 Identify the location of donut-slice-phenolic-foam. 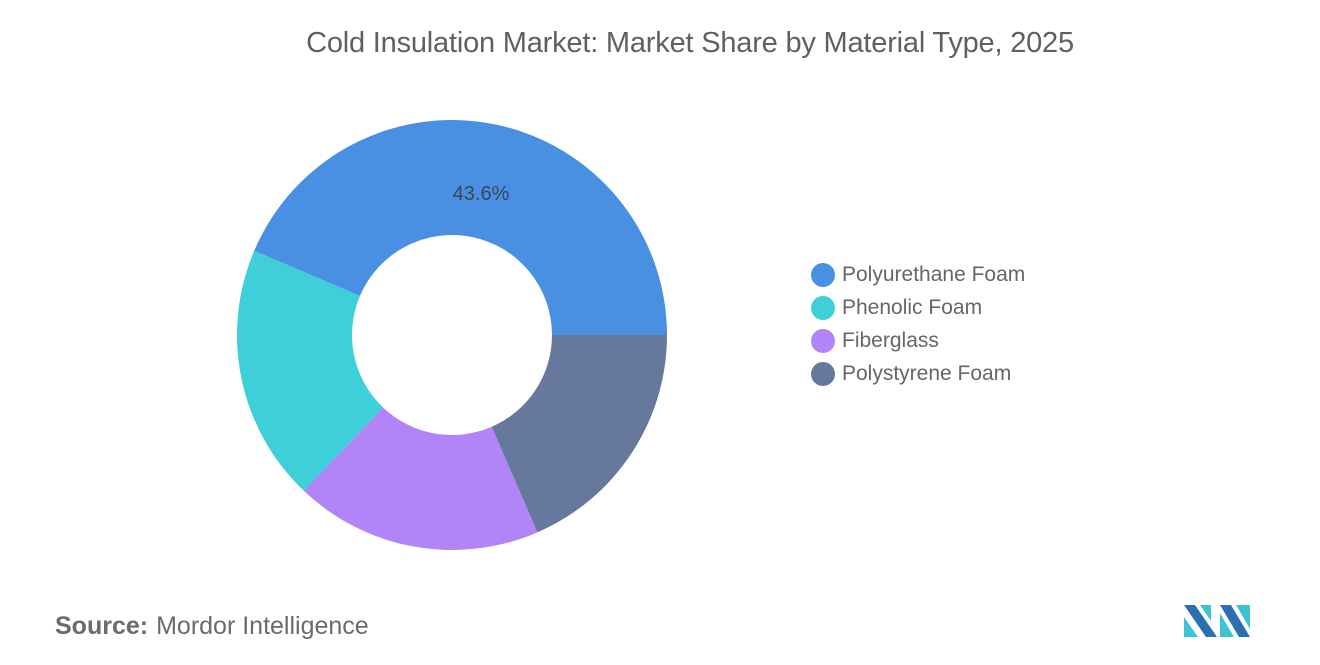
(310, 370).